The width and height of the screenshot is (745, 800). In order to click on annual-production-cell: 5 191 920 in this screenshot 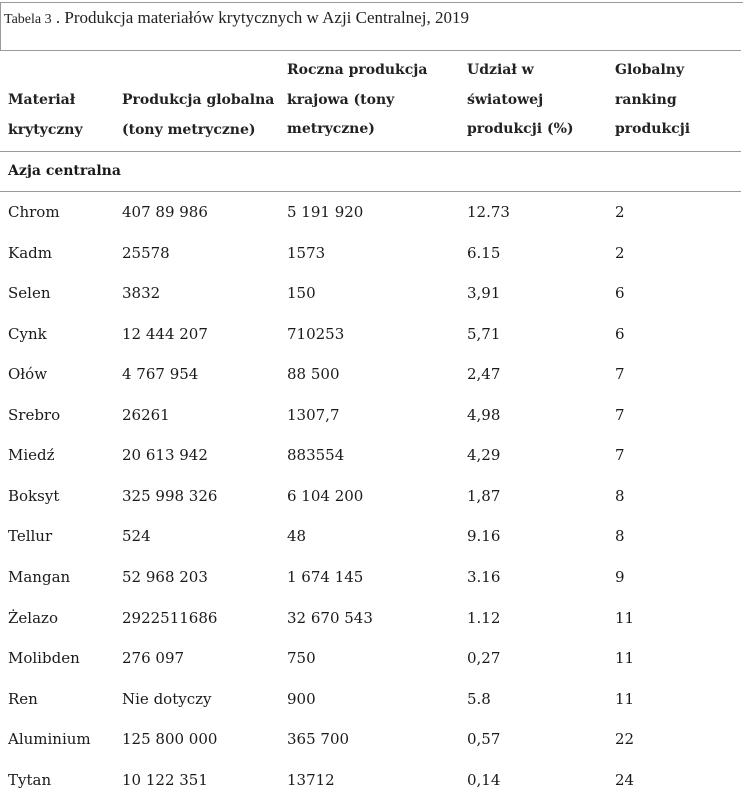, I will do `click(325, 212)`.